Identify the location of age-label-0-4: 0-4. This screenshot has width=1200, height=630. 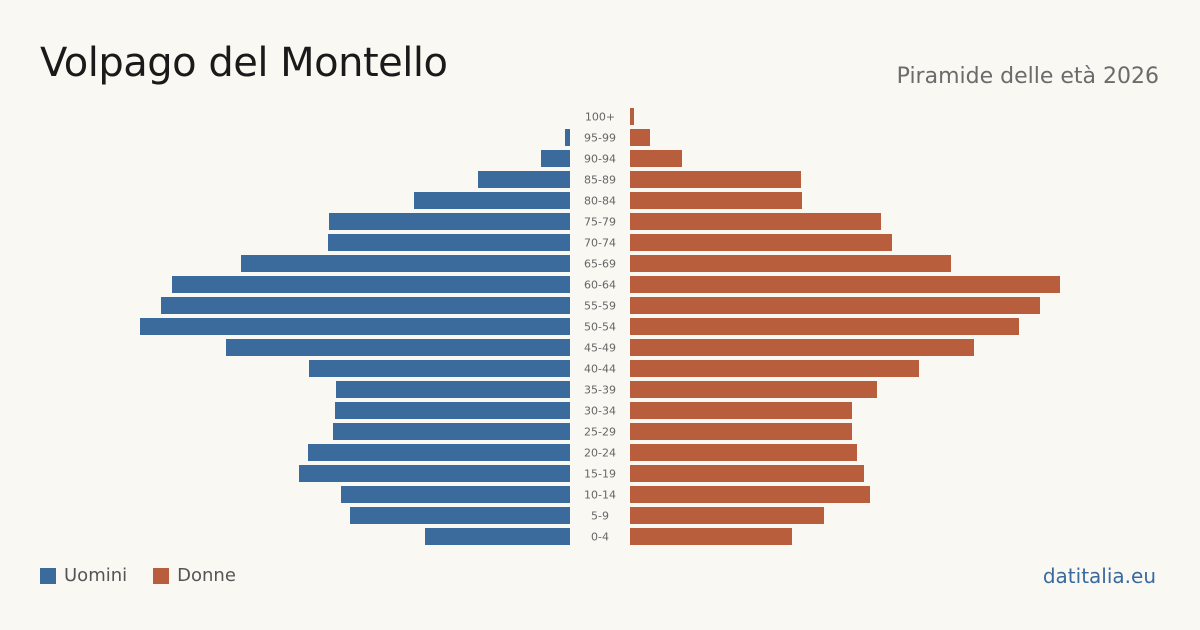
(600, 537).